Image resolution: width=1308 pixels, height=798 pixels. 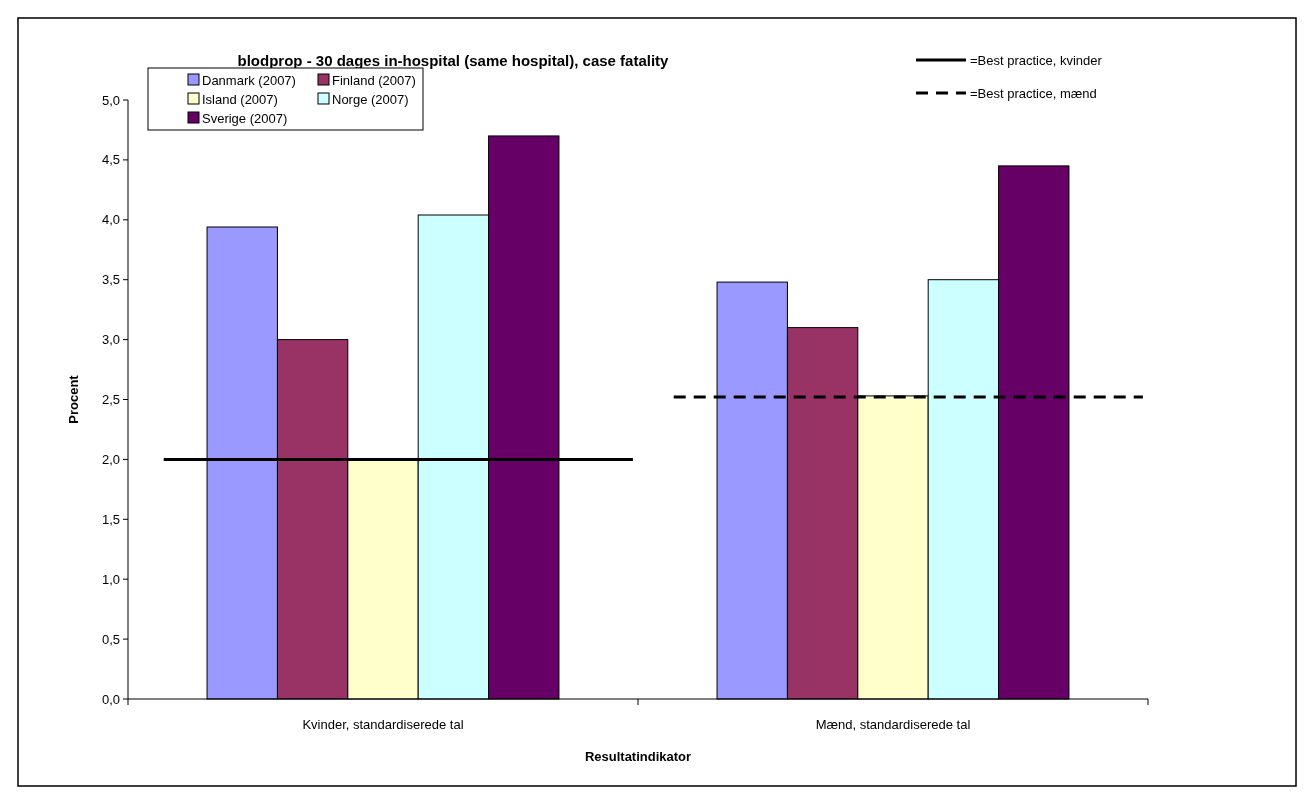 I want to click on y-tick-label: 3,0, so click(x=110, y=340).